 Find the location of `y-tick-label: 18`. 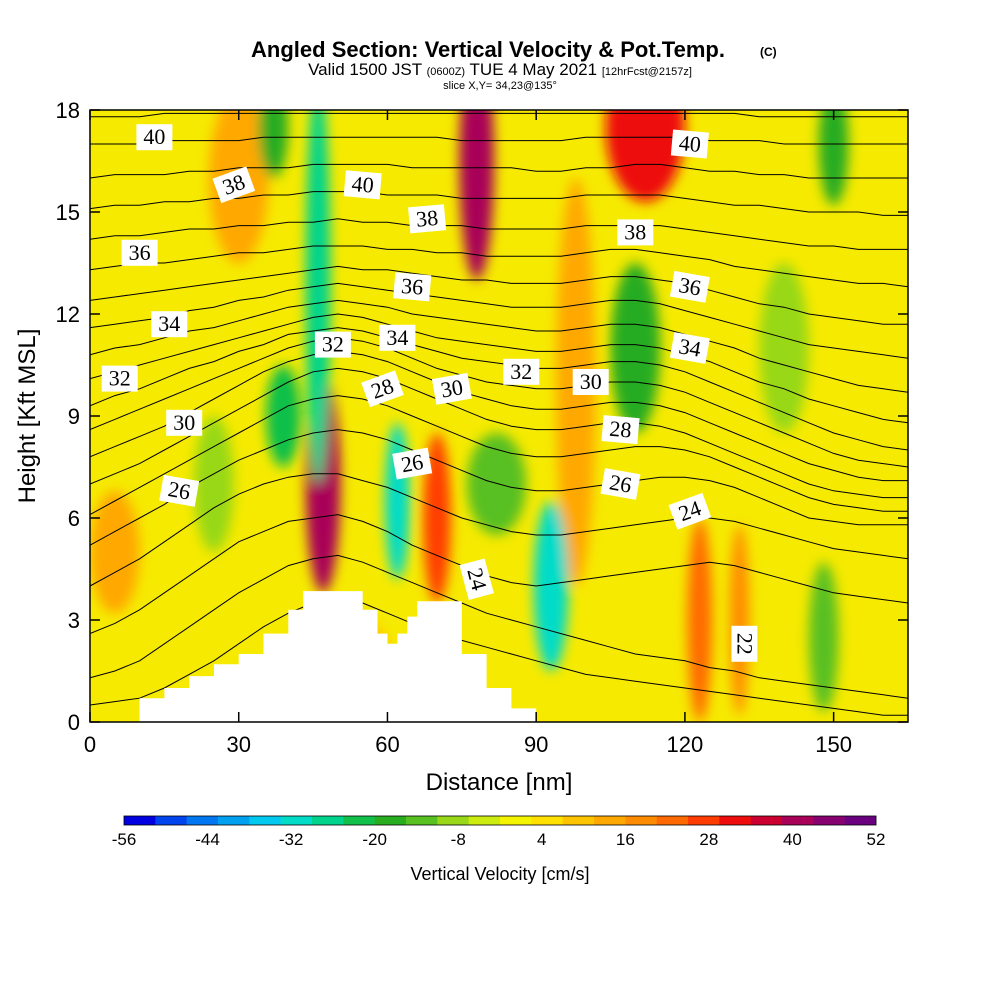

y-tick-label: 18 is located at coordinates (68, 110).